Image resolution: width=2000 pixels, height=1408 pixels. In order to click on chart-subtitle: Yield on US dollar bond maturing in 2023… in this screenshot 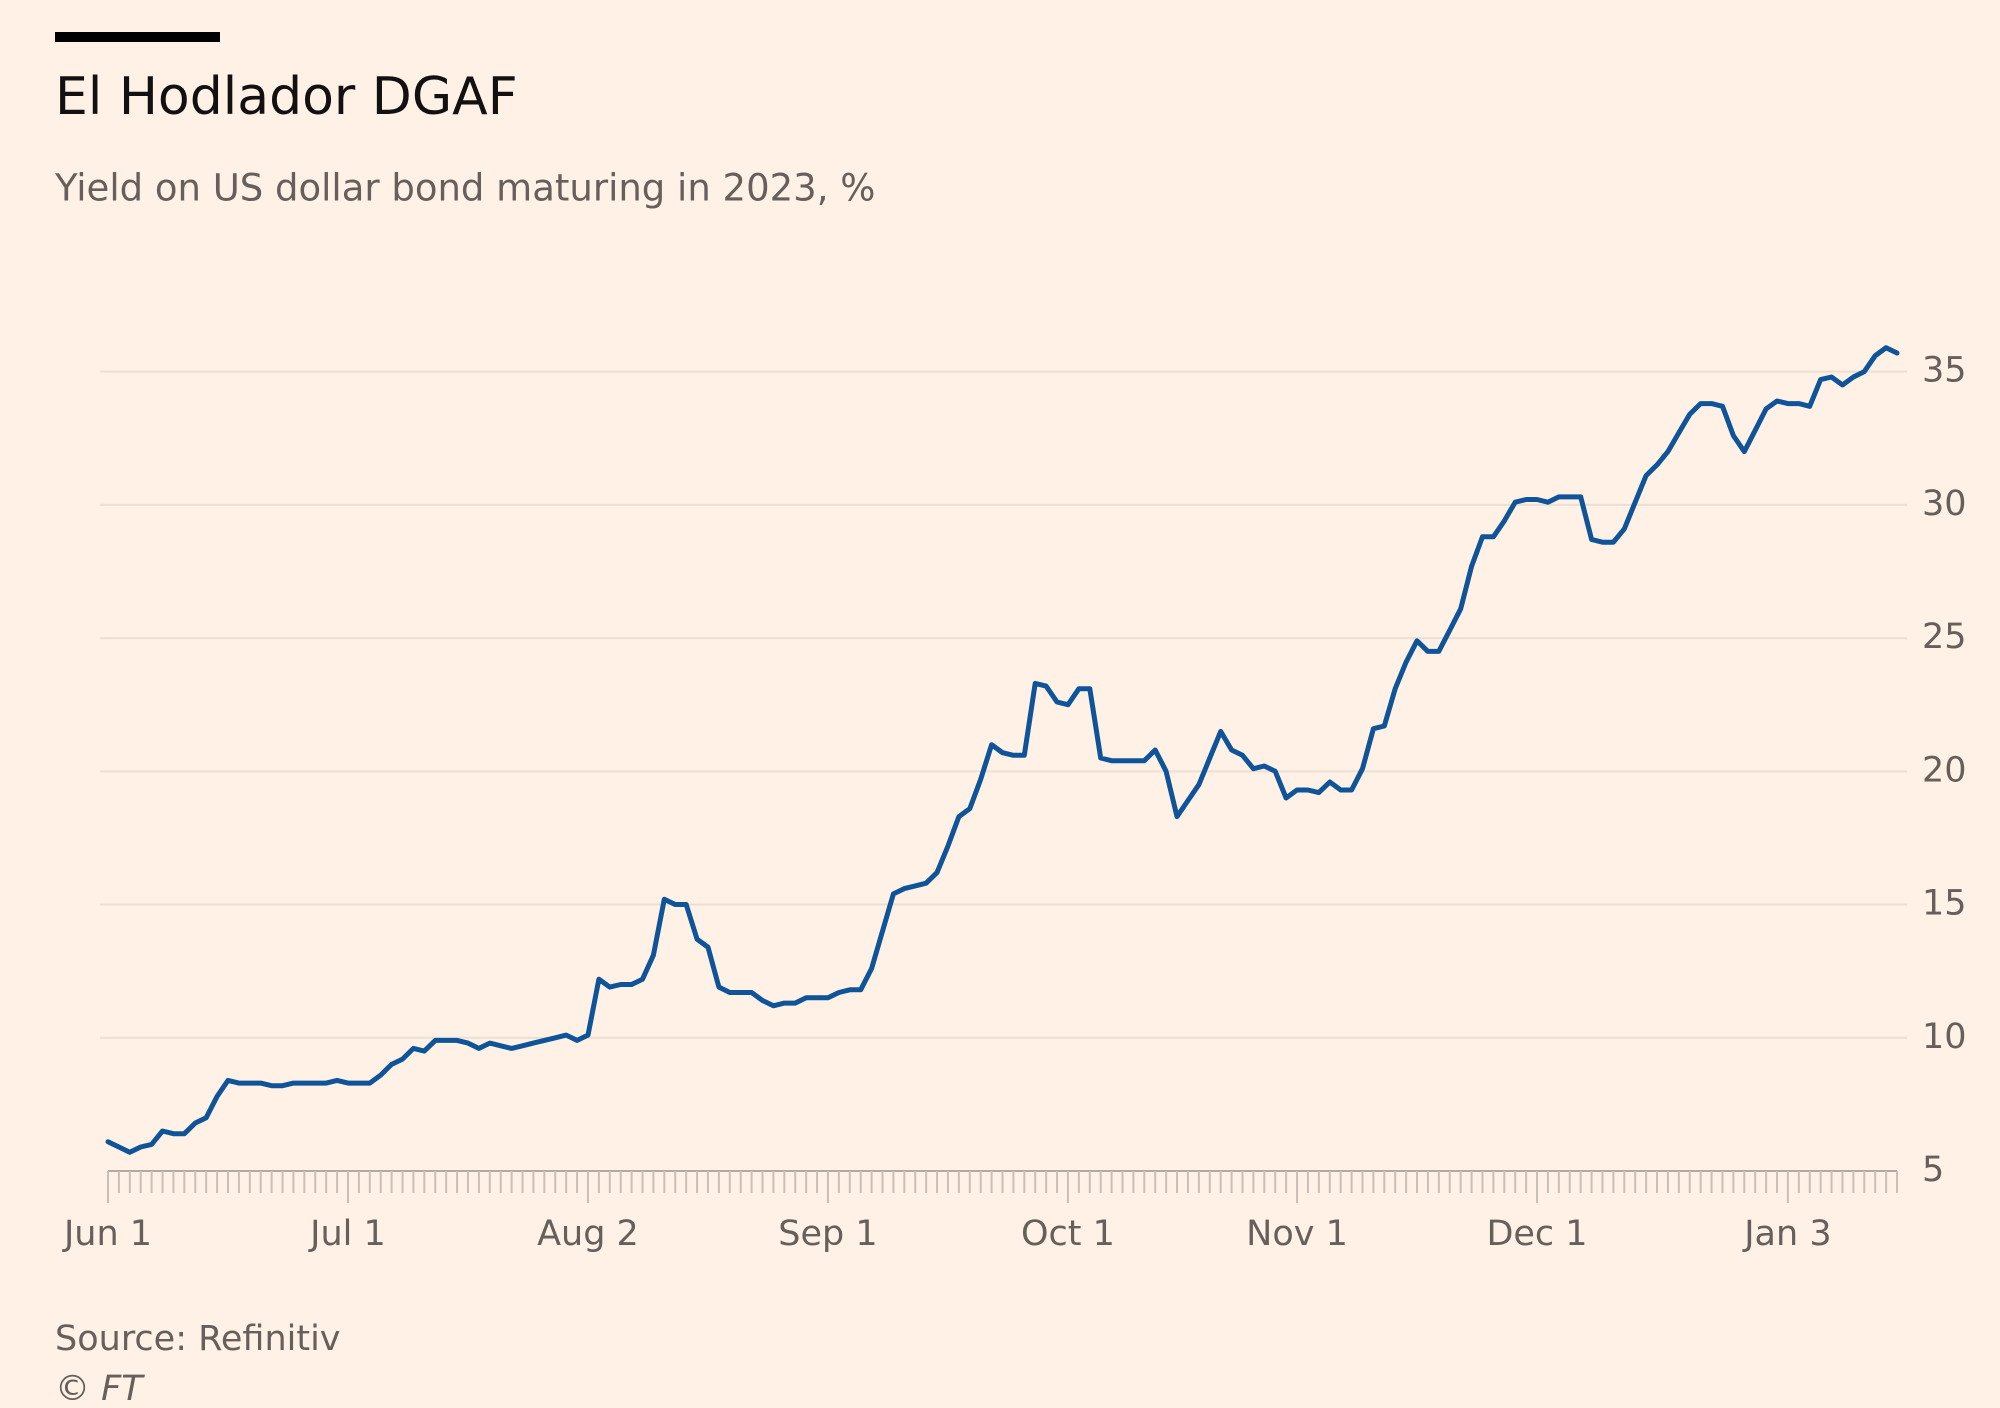, I will do `click(464, 188)`.